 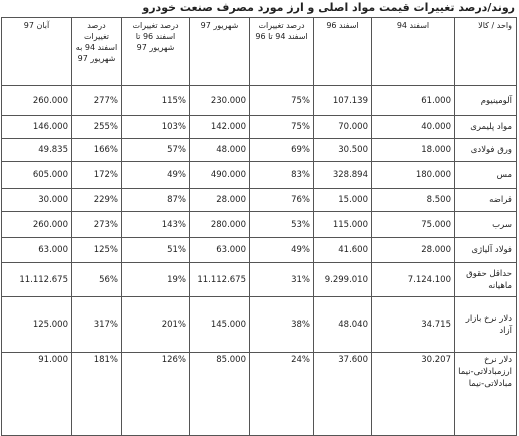 What do you see at coordinates (485, 394) in the screenshot?
I see `cell-item: دلار نرخ ارزمبادلاتی-نیما مبادلاتی-نیما` at bounding box center [485, 394].